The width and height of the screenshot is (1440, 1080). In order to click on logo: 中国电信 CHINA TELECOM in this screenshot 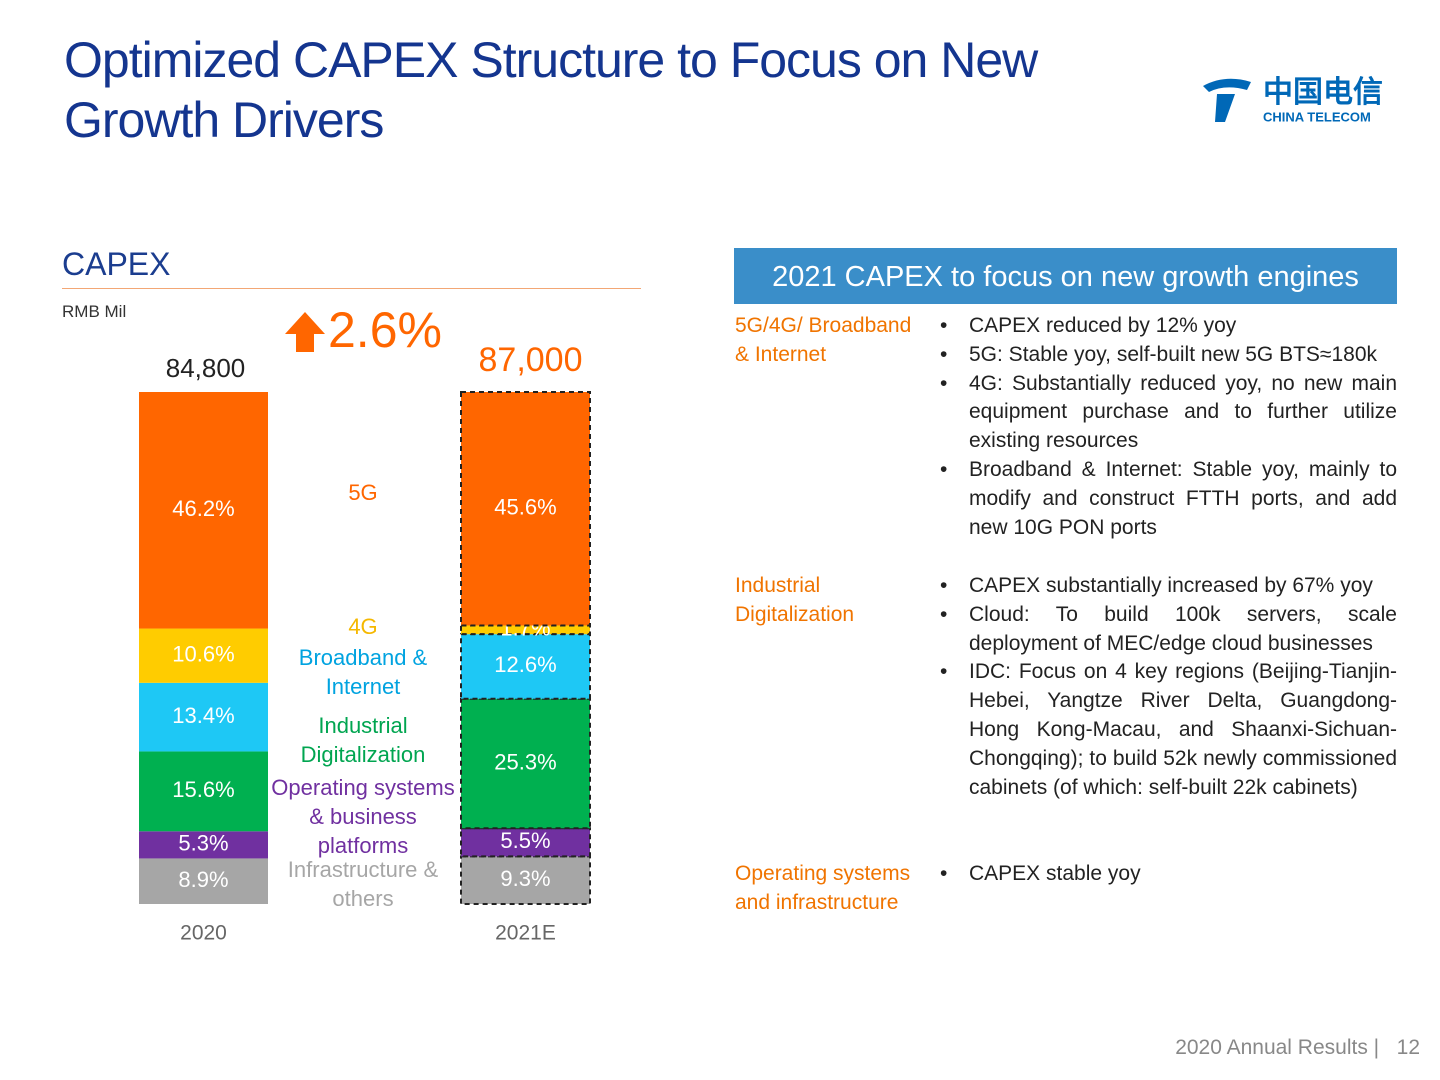, I will do `click(1293, 100)`.